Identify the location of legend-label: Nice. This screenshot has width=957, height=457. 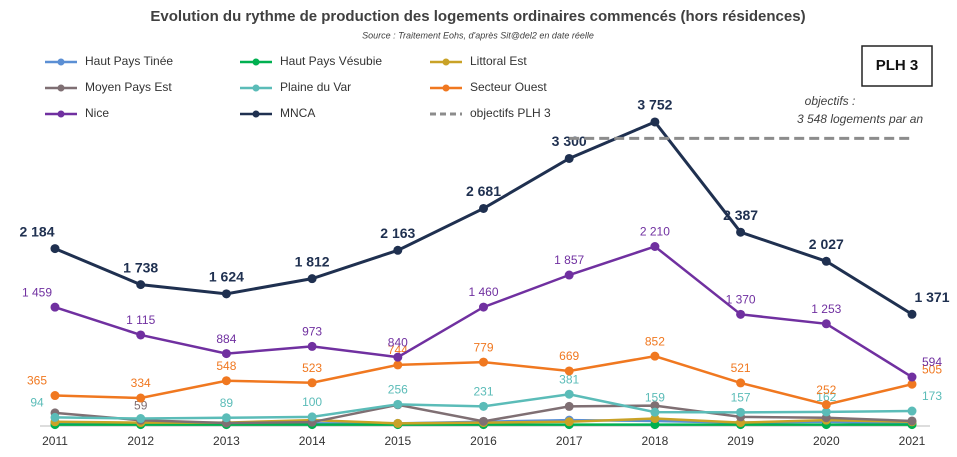
(97, 113).